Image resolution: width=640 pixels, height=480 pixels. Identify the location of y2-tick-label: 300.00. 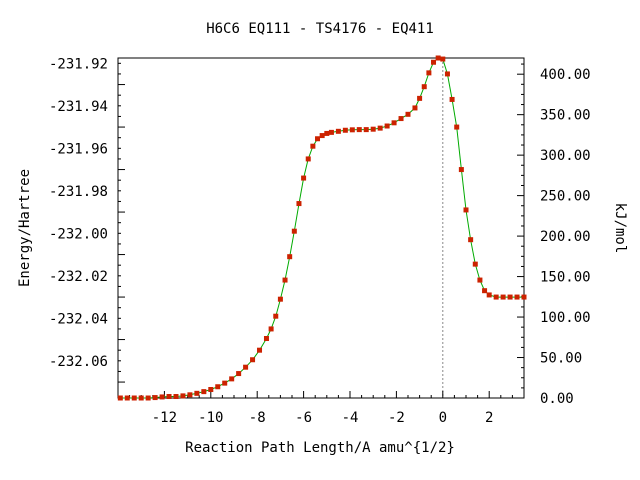
(565, 156).